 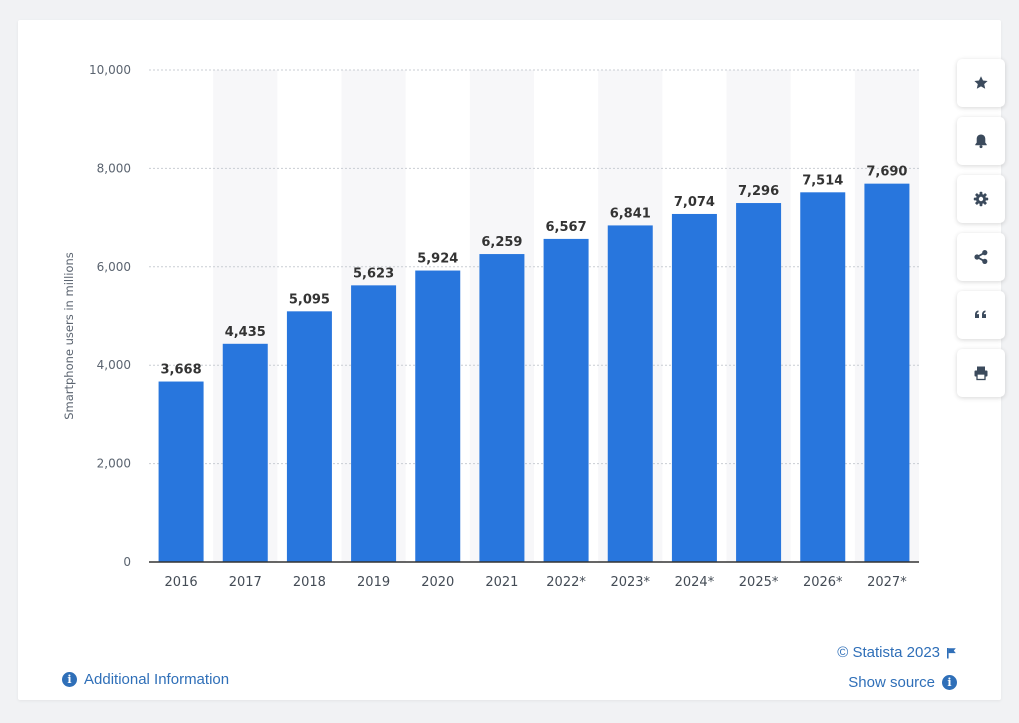 I want to click on chart-toolbar, so click(x=981, y=228).